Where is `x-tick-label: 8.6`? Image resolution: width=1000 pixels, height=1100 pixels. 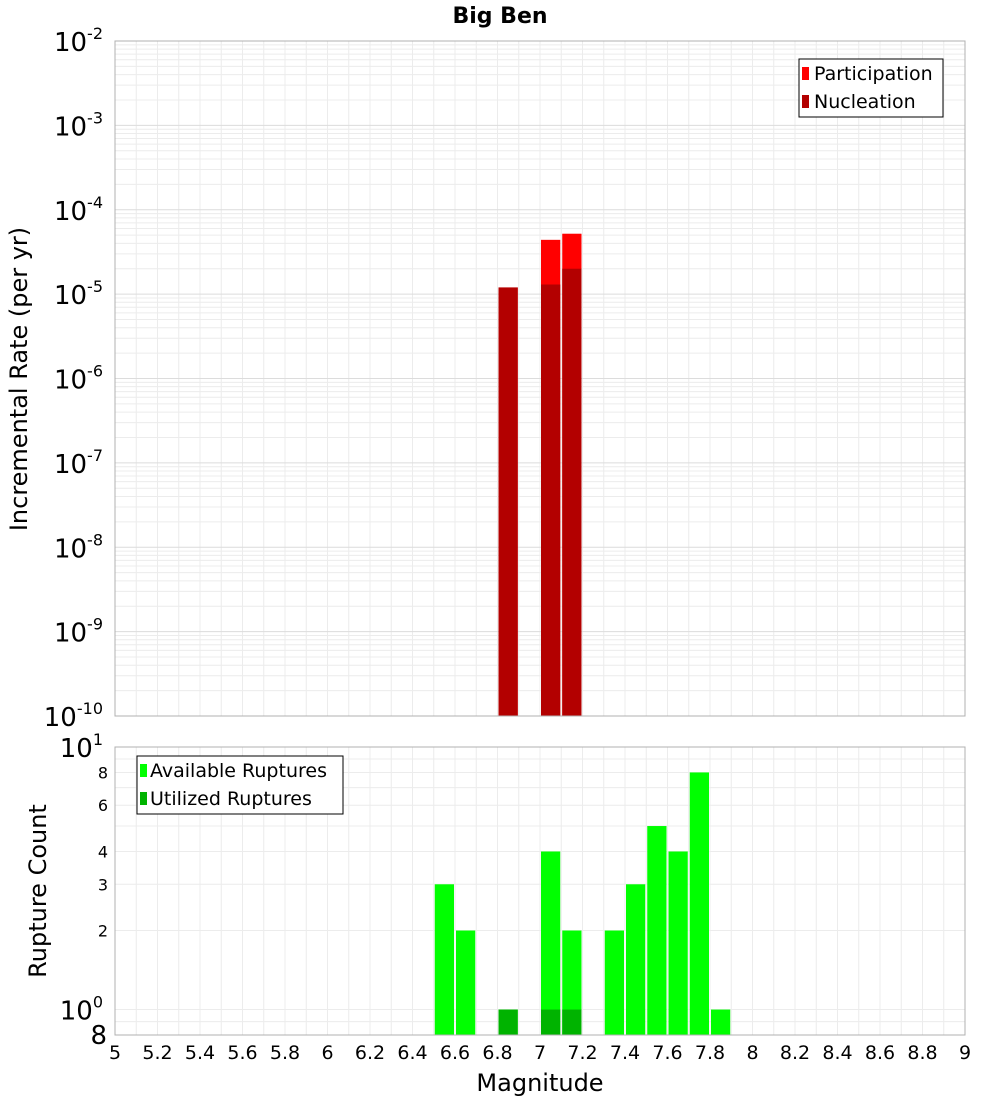
x-tick-label: 8.6 is located at coordinates (880, 1053).